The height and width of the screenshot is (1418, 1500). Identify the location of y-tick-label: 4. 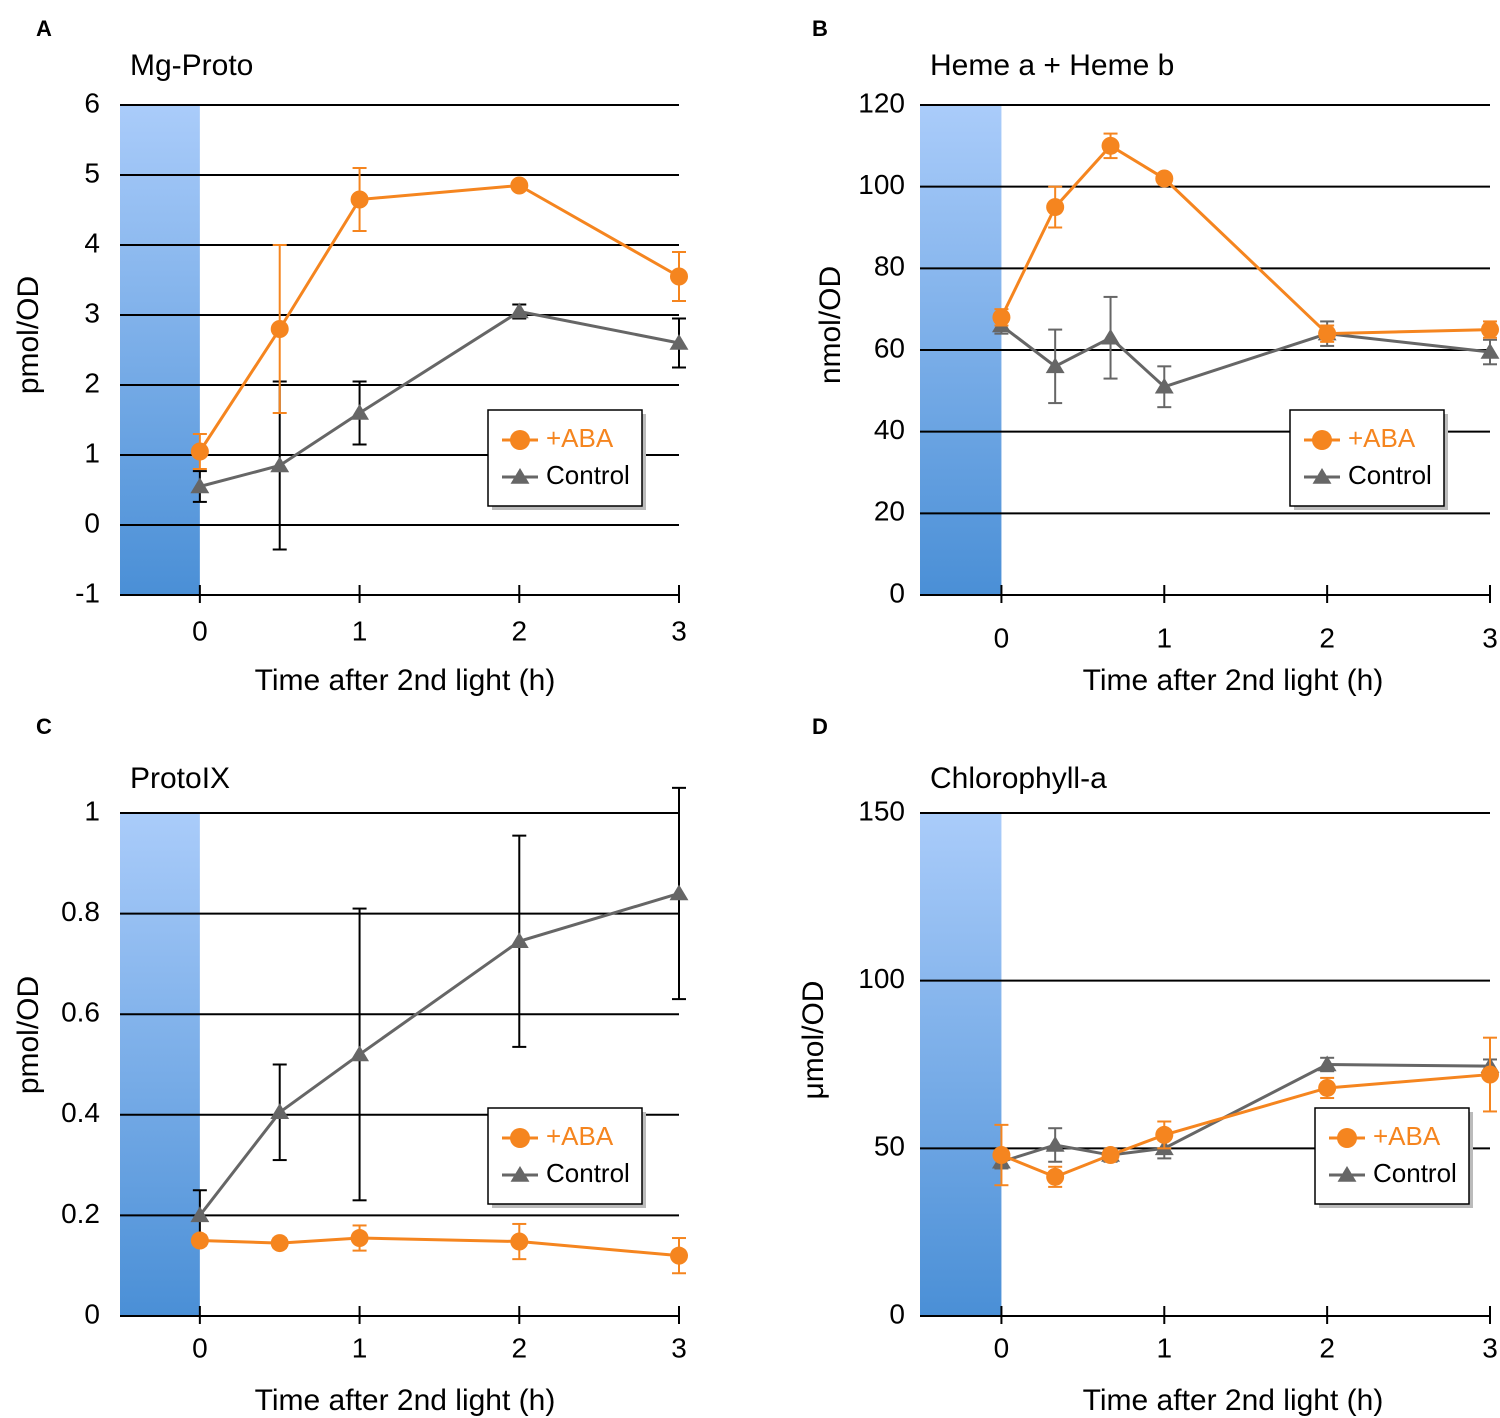
(92, 242).